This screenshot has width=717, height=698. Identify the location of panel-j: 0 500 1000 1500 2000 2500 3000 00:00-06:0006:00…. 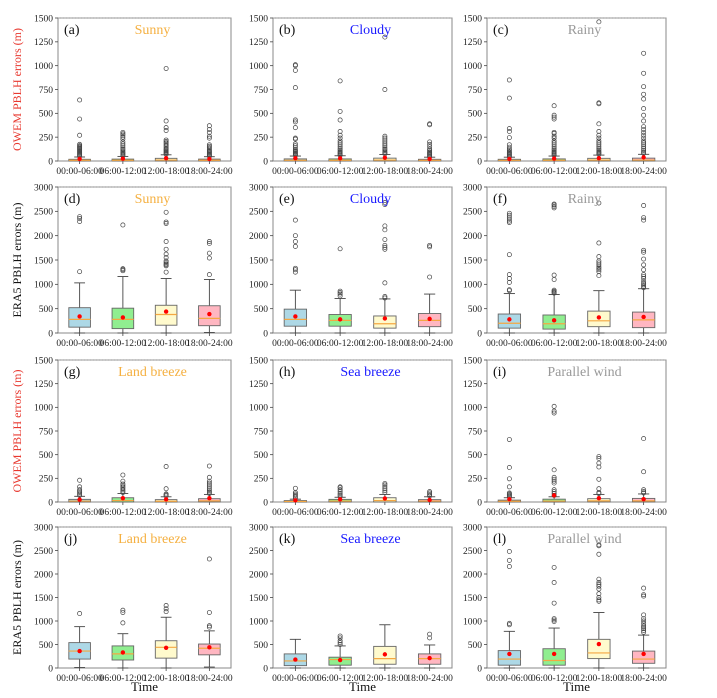
(121, 603).